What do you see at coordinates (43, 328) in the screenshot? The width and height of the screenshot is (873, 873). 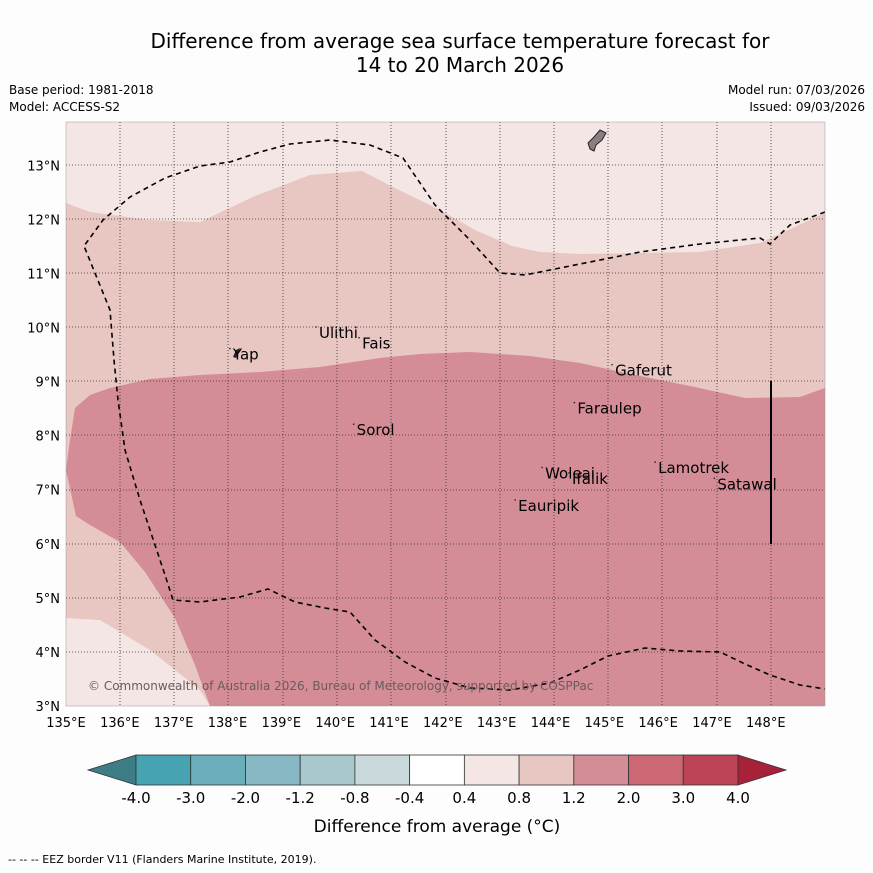 I see `lat-tick-label: 10°N` at bounding box center [43, 328].